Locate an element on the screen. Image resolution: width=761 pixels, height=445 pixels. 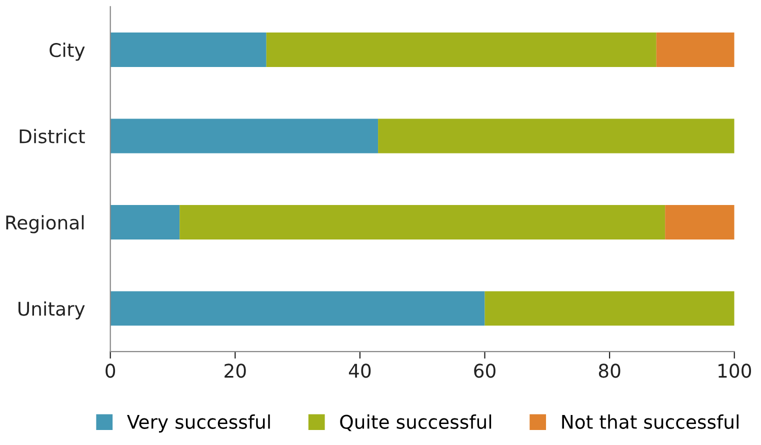
y-tick-label: City is located at coordinates (67, 51).